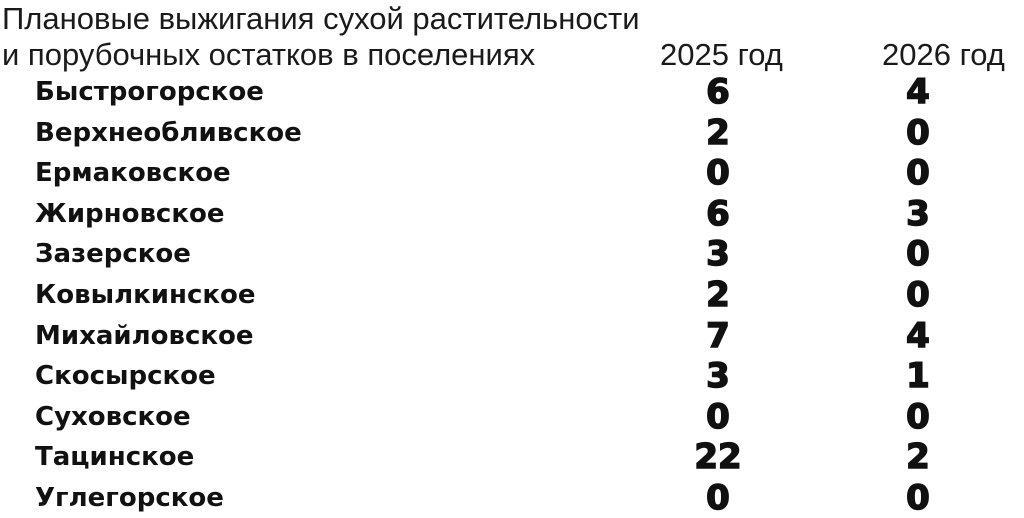 This screenshot has width=1024, height=518. What do you see at coordinates (125, 376) in the screenshot?
I see `settlement-name: Скосырское` at bounding box center [125, 376].